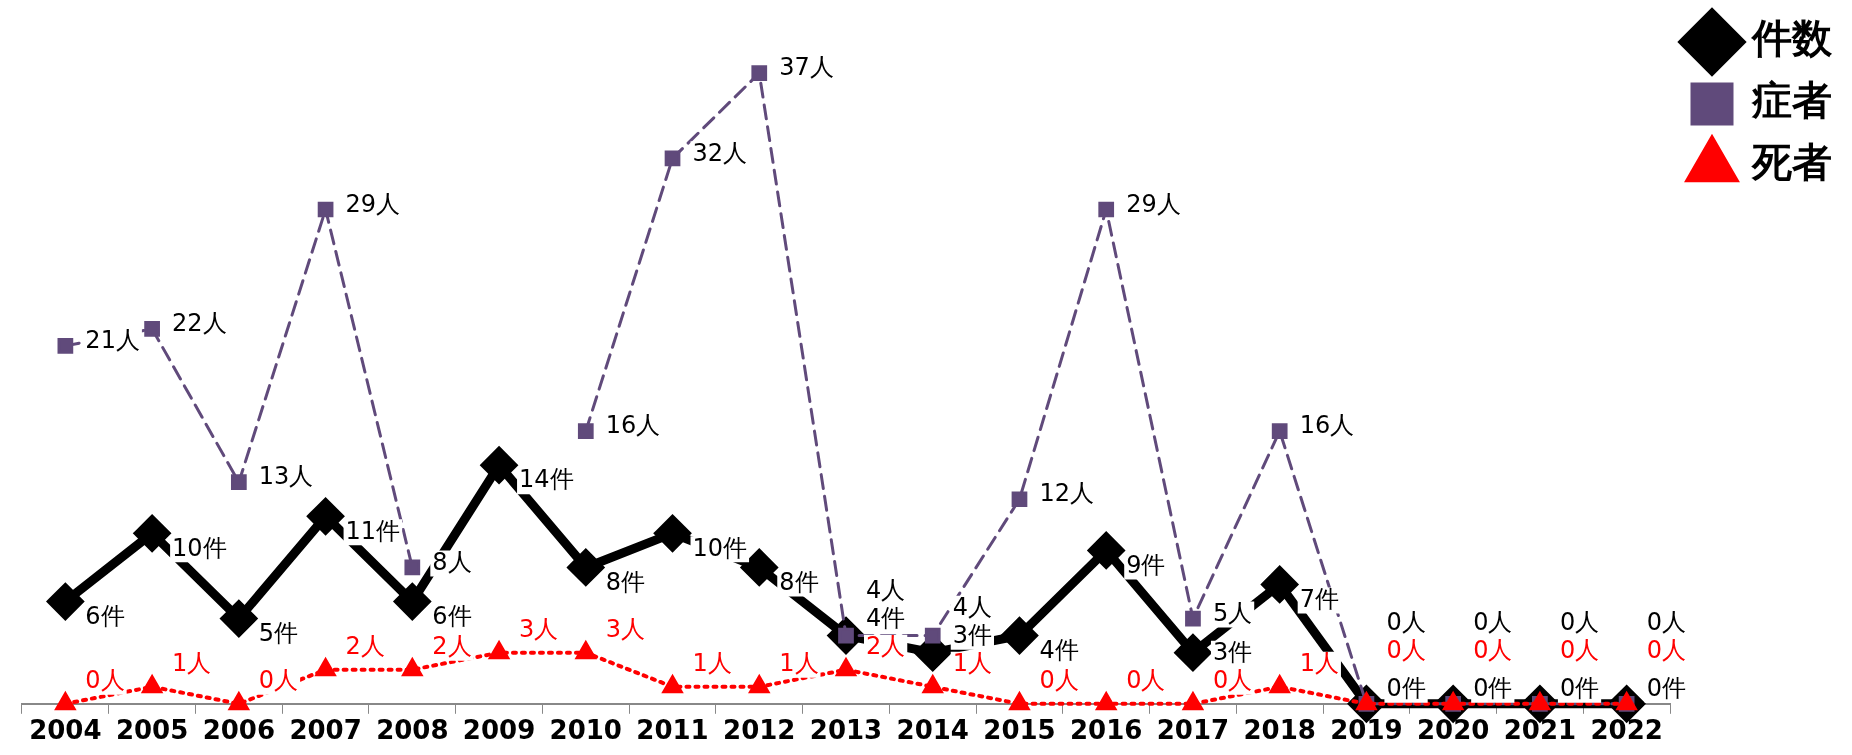 This screenshot has height=755, width=1852. Describe the element at coordinates (1146, 564) in the screenshot. I see `data-label: 9件` at that location.